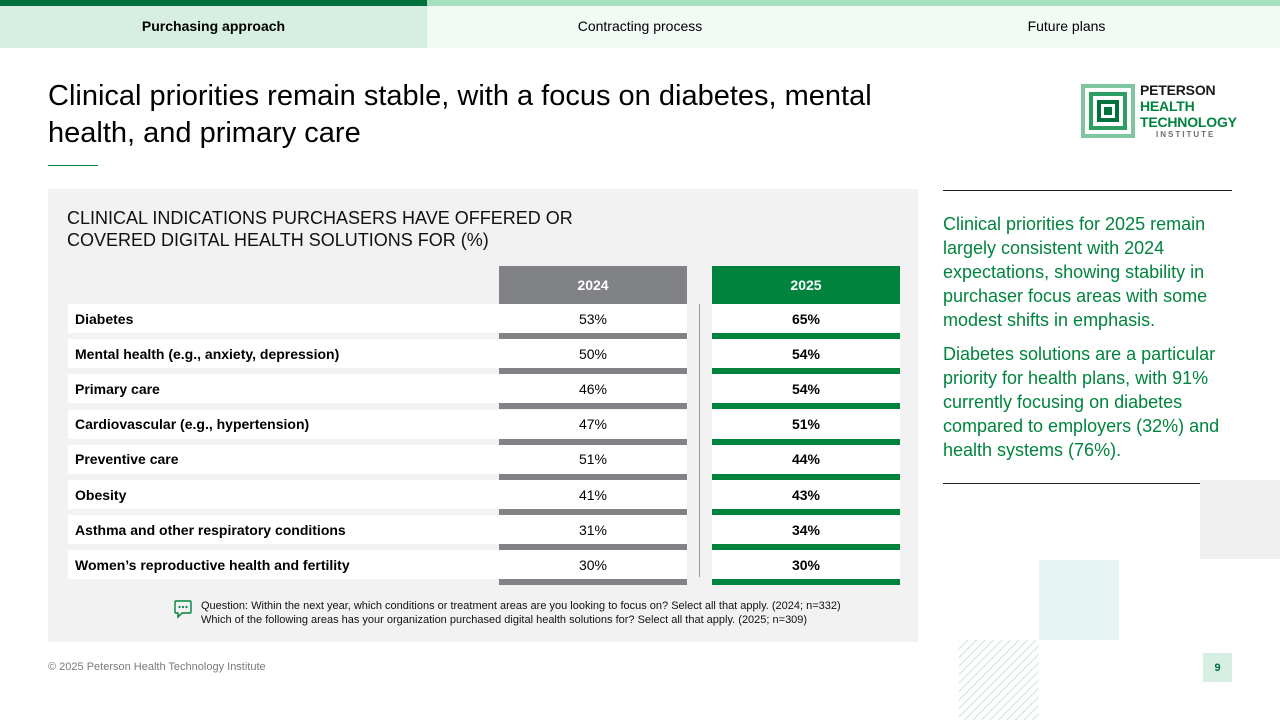  Describe the element at coordinates (999, 680) in the screenshot. I see `decorative-hatch-square` at that location.